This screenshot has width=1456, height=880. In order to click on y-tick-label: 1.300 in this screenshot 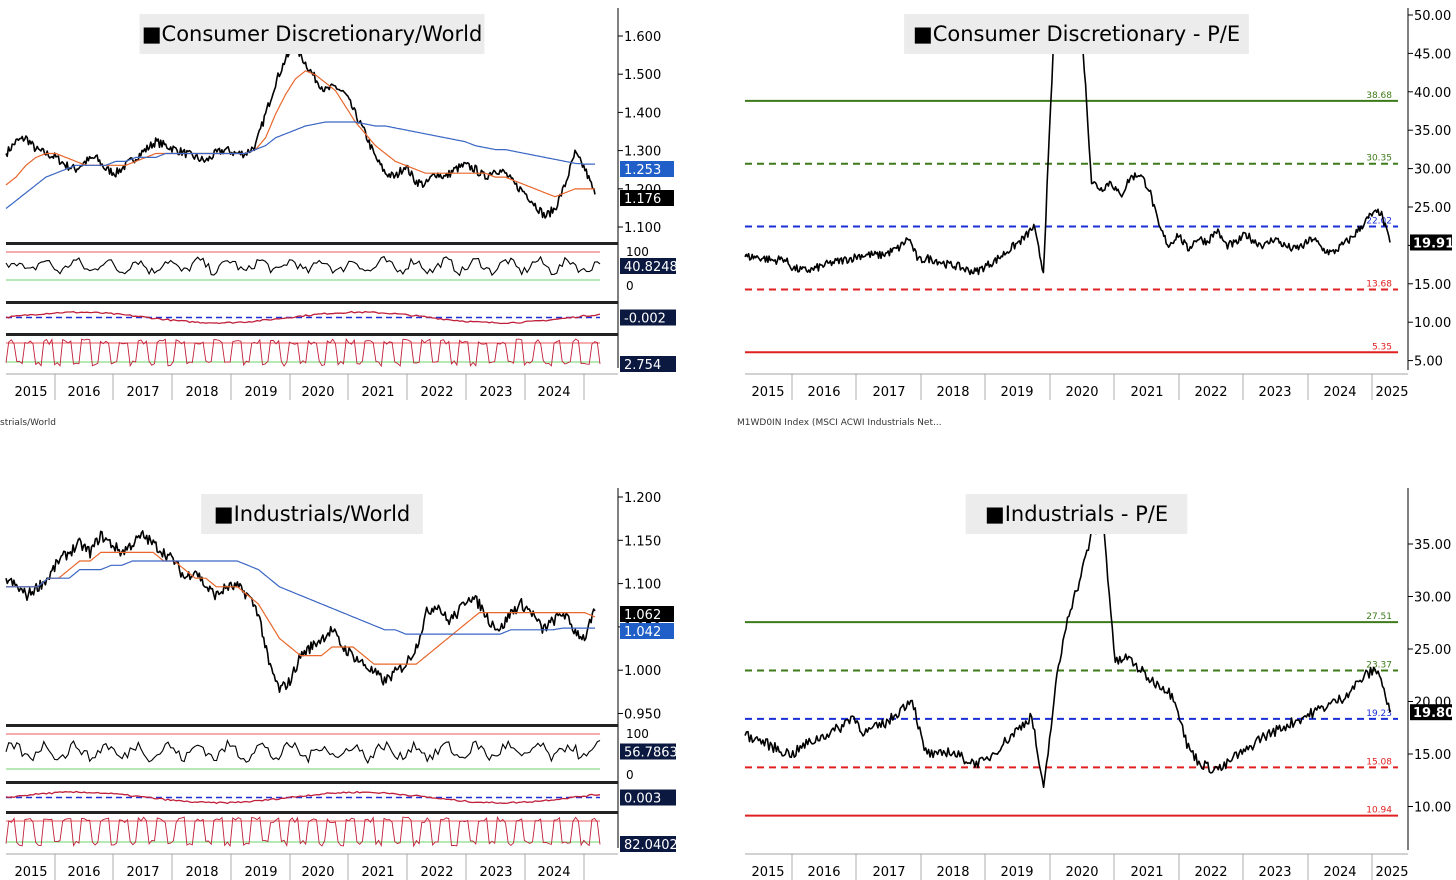, I will do `click(642, 152)`.